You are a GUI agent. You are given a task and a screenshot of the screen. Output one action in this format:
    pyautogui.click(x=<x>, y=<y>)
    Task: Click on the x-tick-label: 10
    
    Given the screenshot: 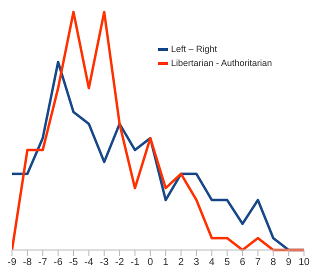 What is the action you would take?
    pyautogui.click(x=304, y=262)
    